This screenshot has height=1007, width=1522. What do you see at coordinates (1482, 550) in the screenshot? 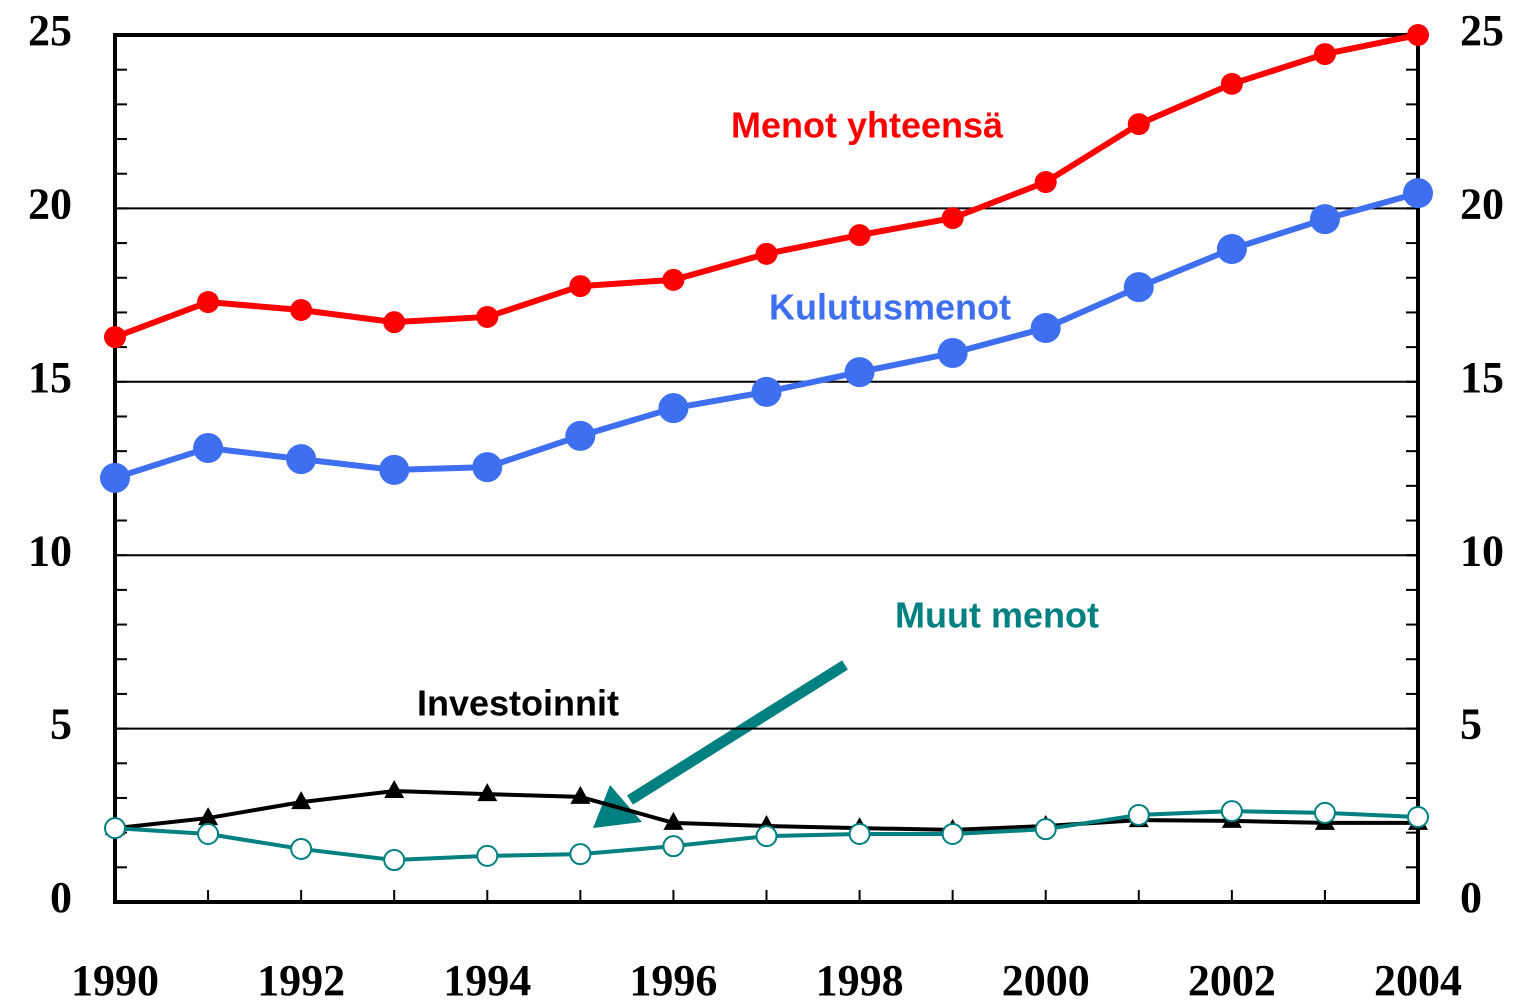
I see `y2-tick-label: 10` at bounding box center [1482, 550].